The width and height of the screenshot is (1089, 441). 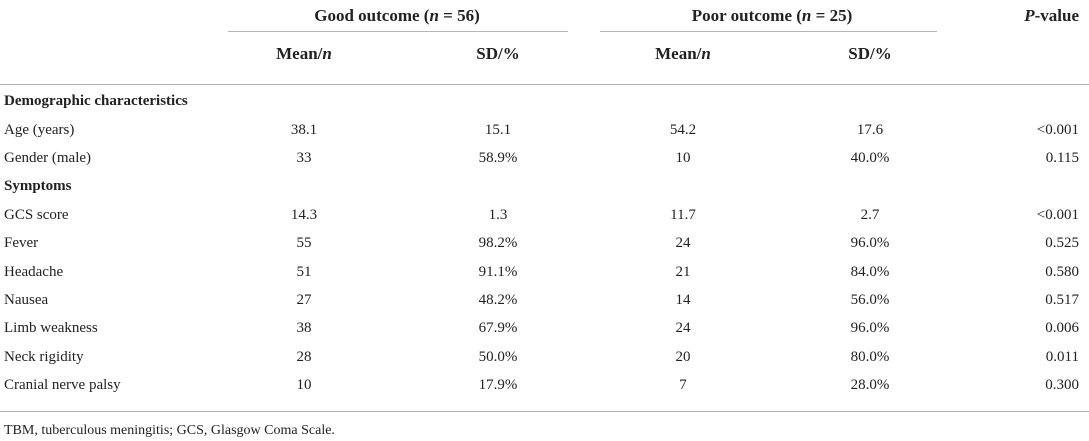 What do you see at coordinates (870, 130) in the screenshot?
I see `table-cell: 17.6` at bounding box center [870, 130].